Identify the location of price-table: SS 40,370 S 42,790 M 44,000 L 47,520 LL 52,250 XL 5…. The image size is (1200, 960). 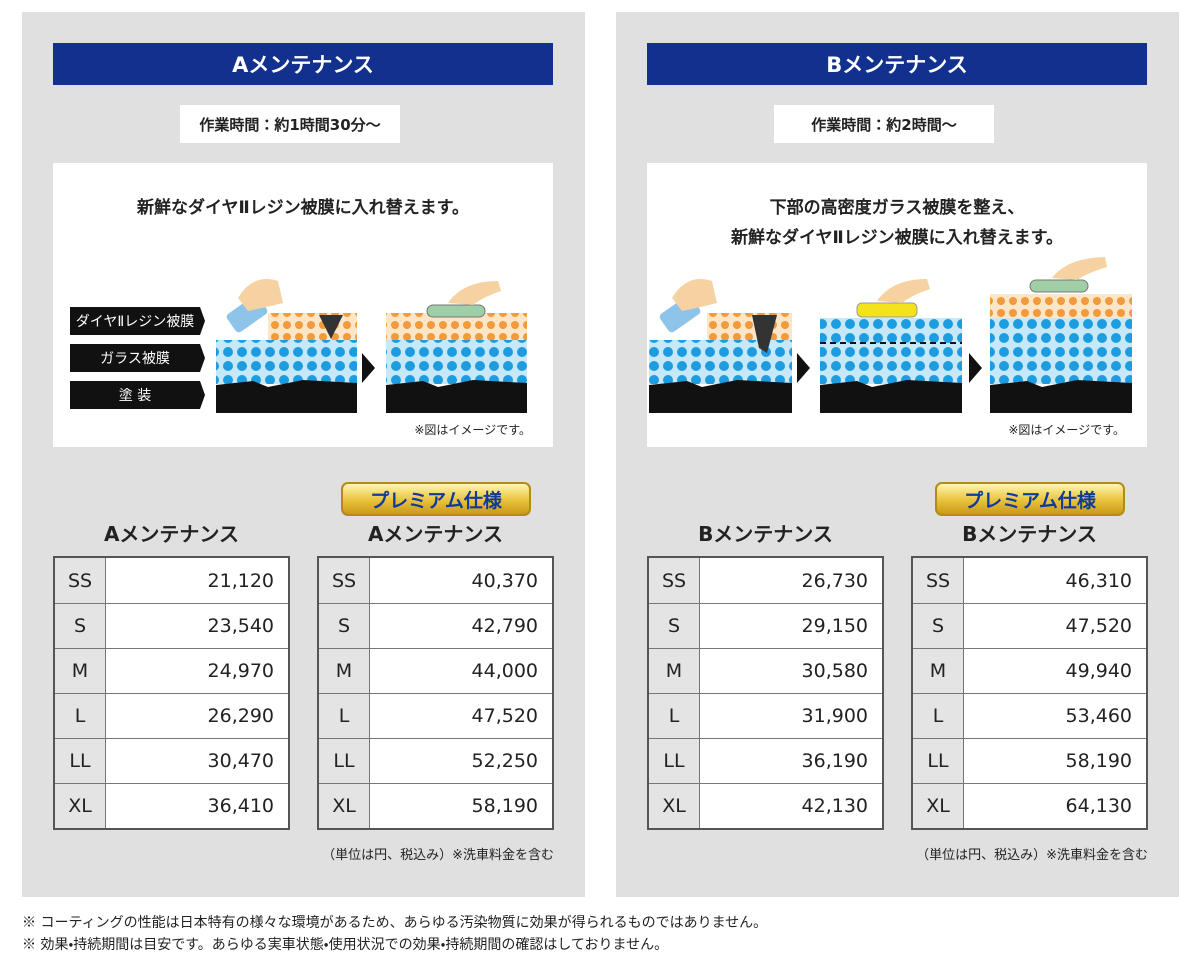
(435, 693).